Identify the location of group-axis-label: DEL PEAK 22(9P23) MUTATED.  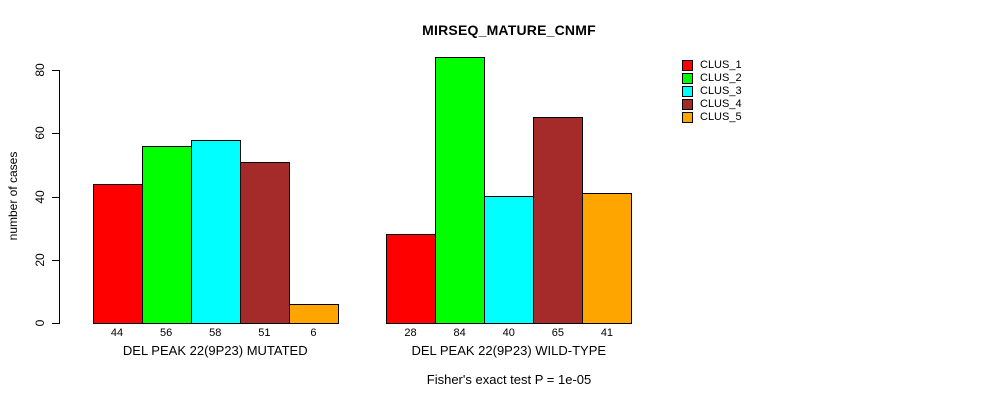
(215, 350).